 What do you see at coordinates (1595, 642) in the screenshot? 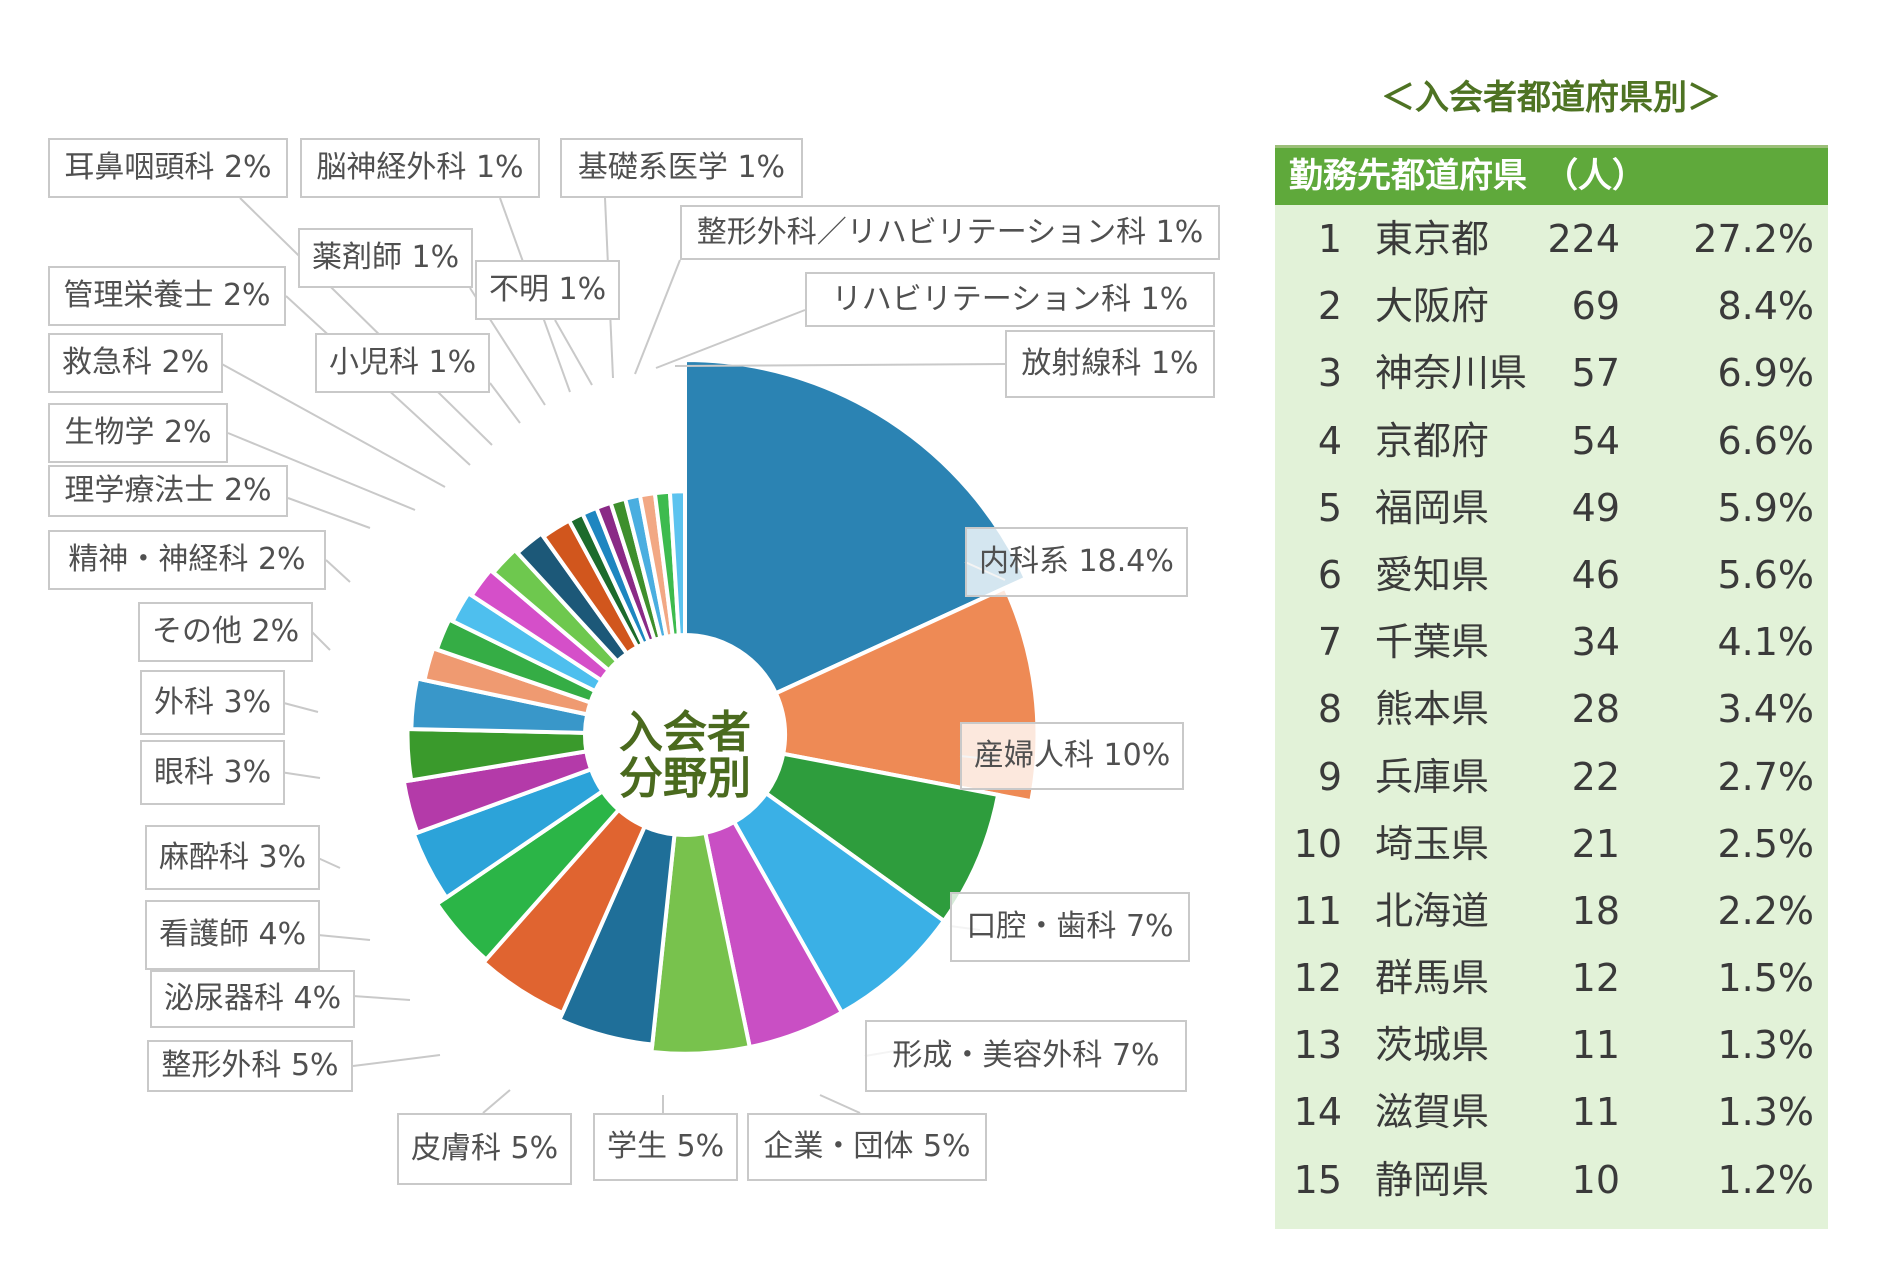
I see `count-cell: 34` at bounding box center [1595, 642].